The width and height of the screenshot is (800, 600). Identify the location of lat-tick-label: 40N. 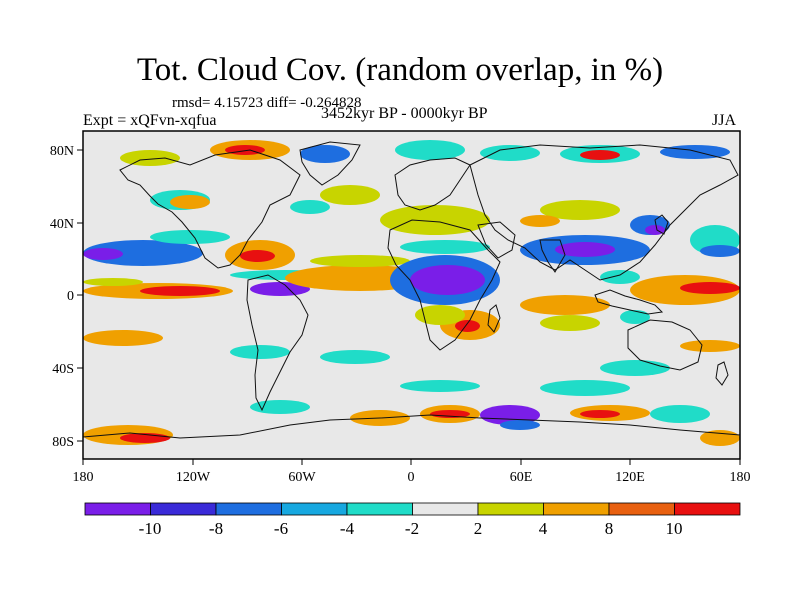
(62, 224).